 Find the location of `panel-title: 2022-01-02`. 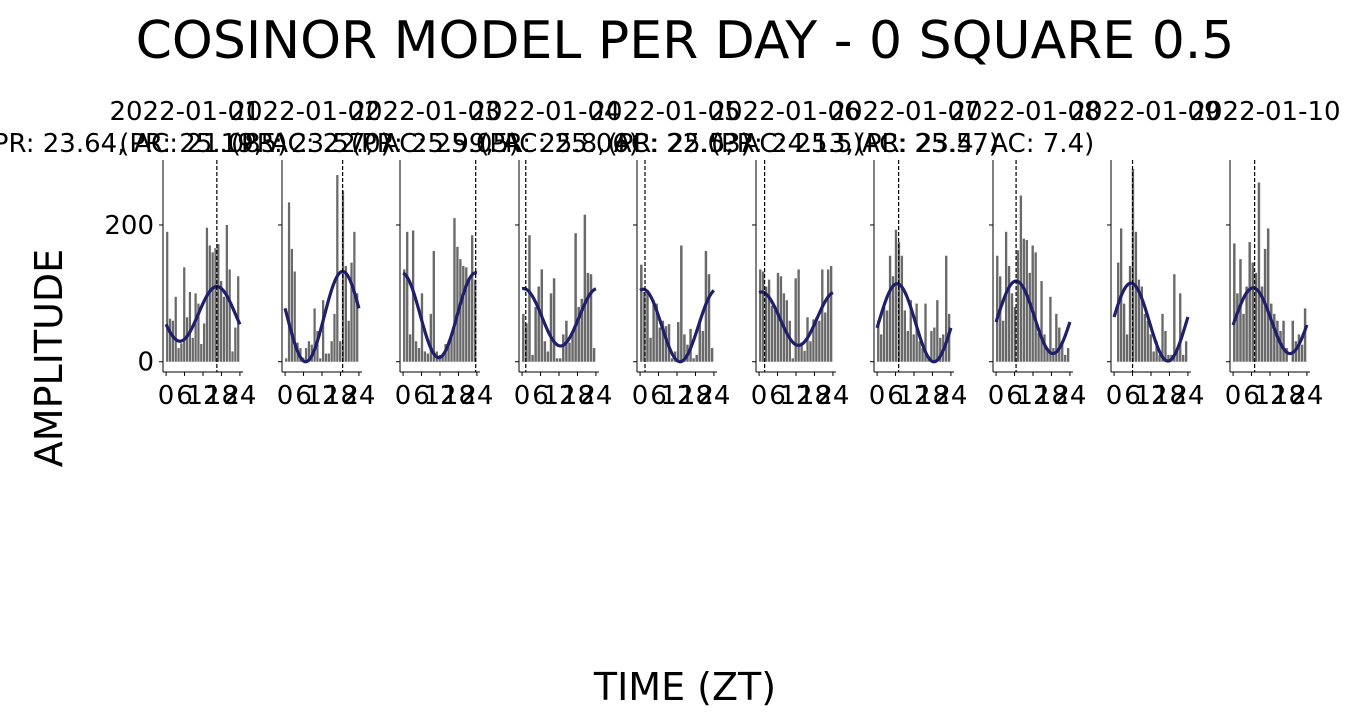

panel-title: 2022-01-02 is located at coordinates (304, 112).